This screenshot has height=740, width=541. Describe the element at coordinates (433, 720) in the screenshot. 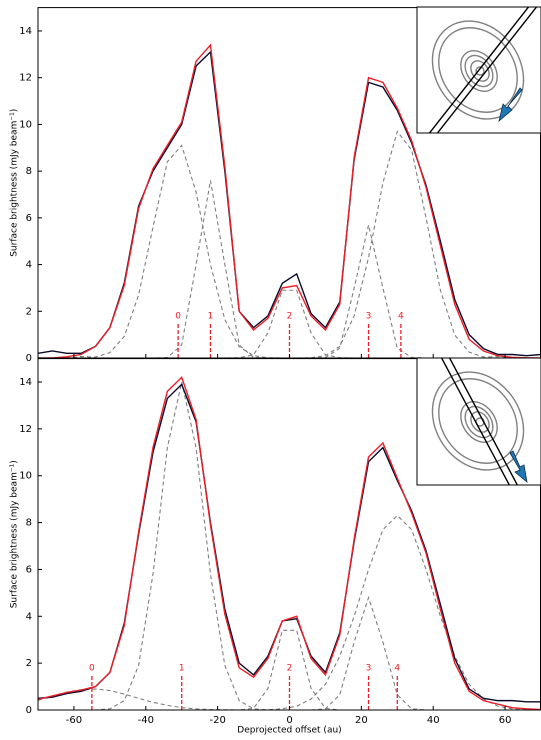

I see `x-tick-label: 40` at that location.